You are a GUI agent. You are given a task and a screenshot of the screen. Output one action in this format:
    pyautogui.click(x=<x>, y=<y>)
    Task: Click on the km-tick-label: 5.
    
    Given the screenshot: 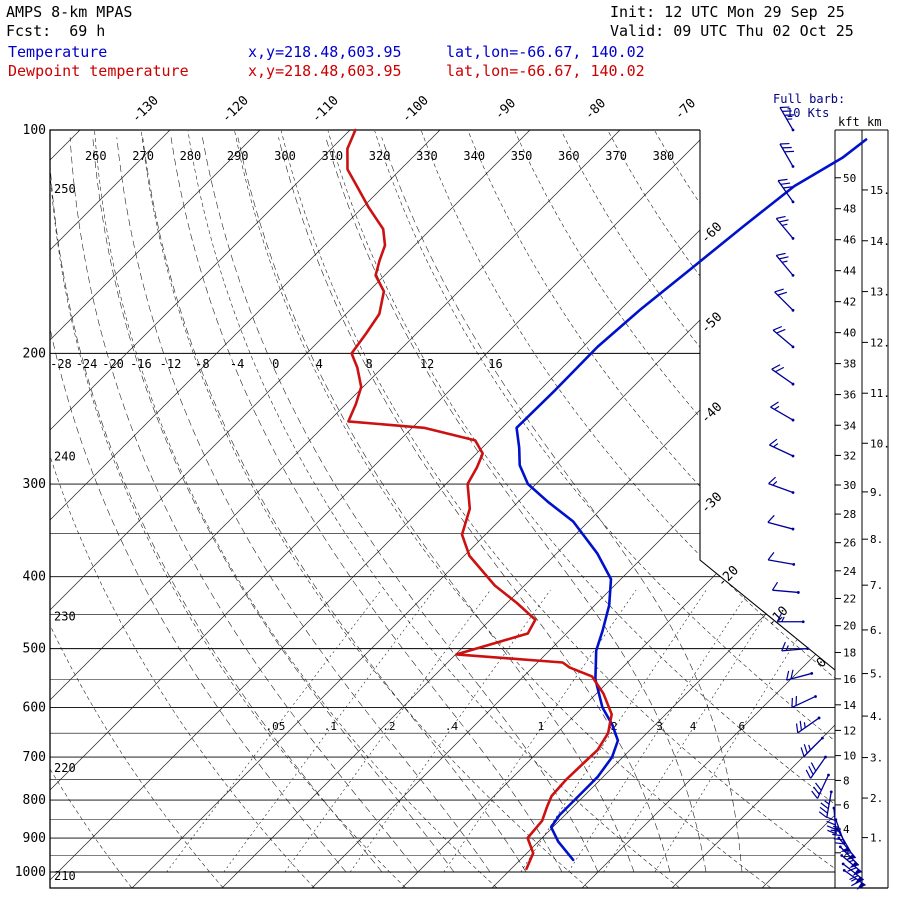 What is the action you would take?
    pyautogui.click(x=876, y=674)
    